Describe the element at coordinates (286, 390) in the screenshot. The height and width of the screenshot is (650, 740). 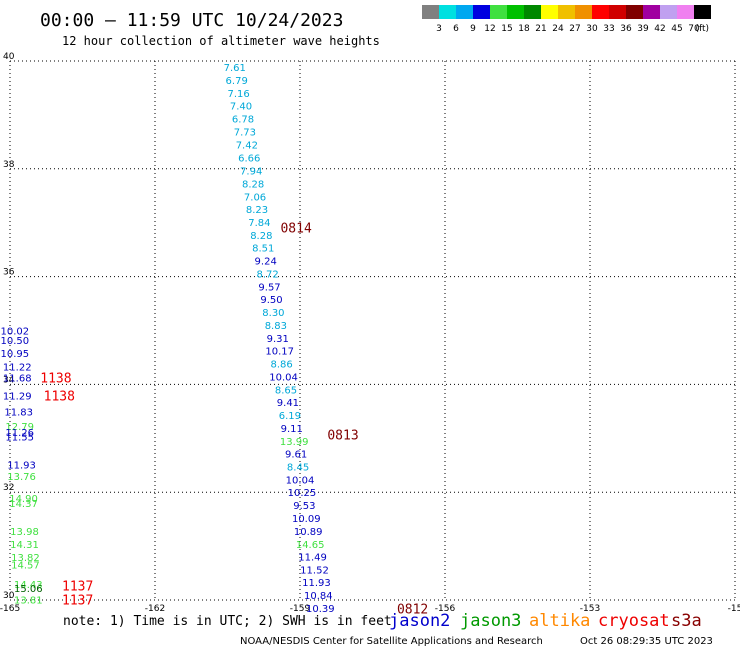
I see `wave-height-label: 8.65` at that location.